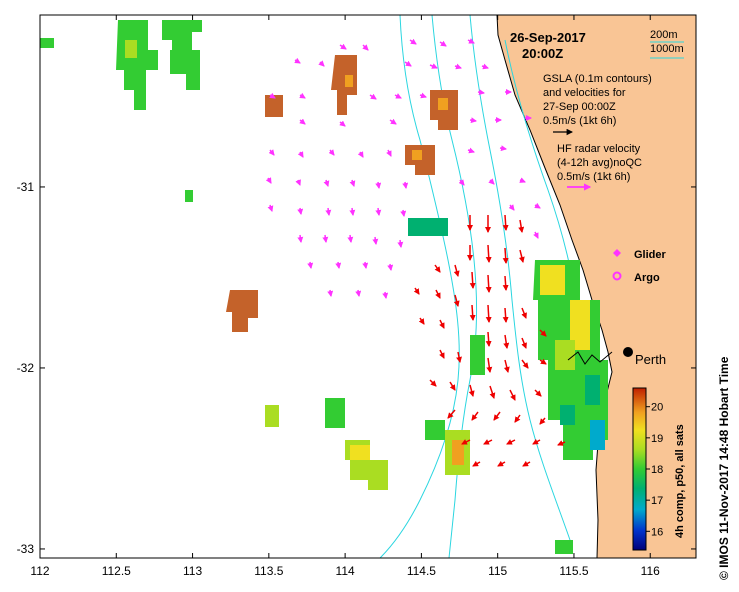  I want to click on title-date: 26-Sep-2017, so click(548, 37).